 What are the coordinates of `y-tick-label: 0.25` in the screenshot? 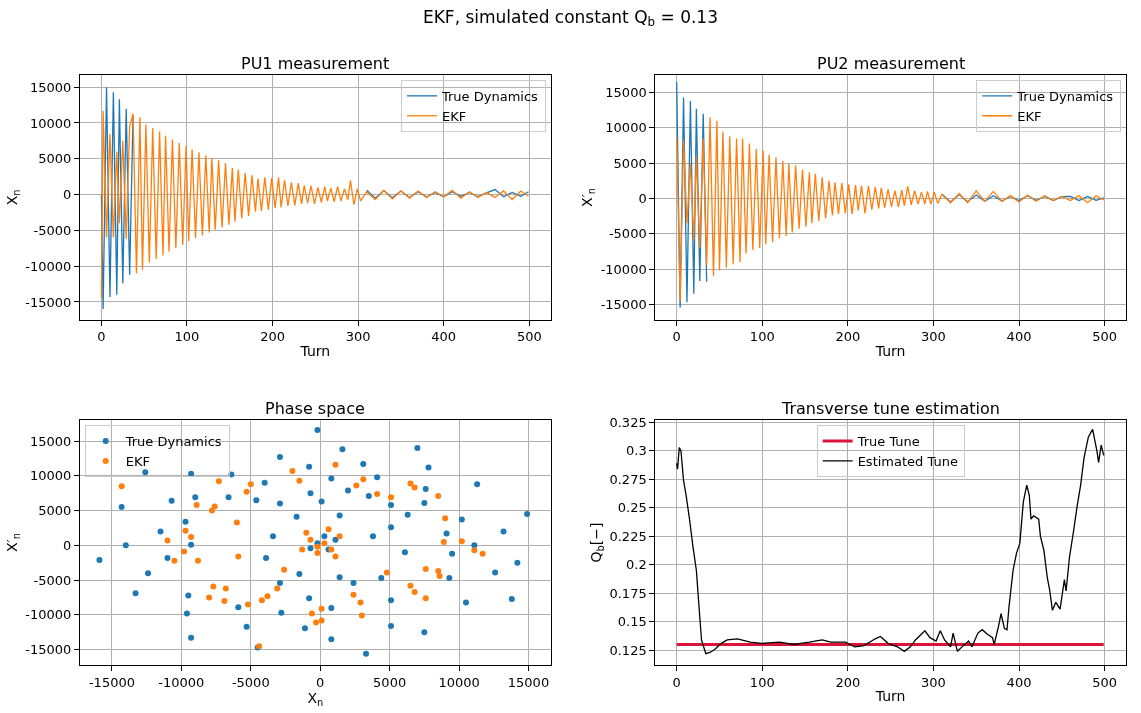 It's located at (632, 508).